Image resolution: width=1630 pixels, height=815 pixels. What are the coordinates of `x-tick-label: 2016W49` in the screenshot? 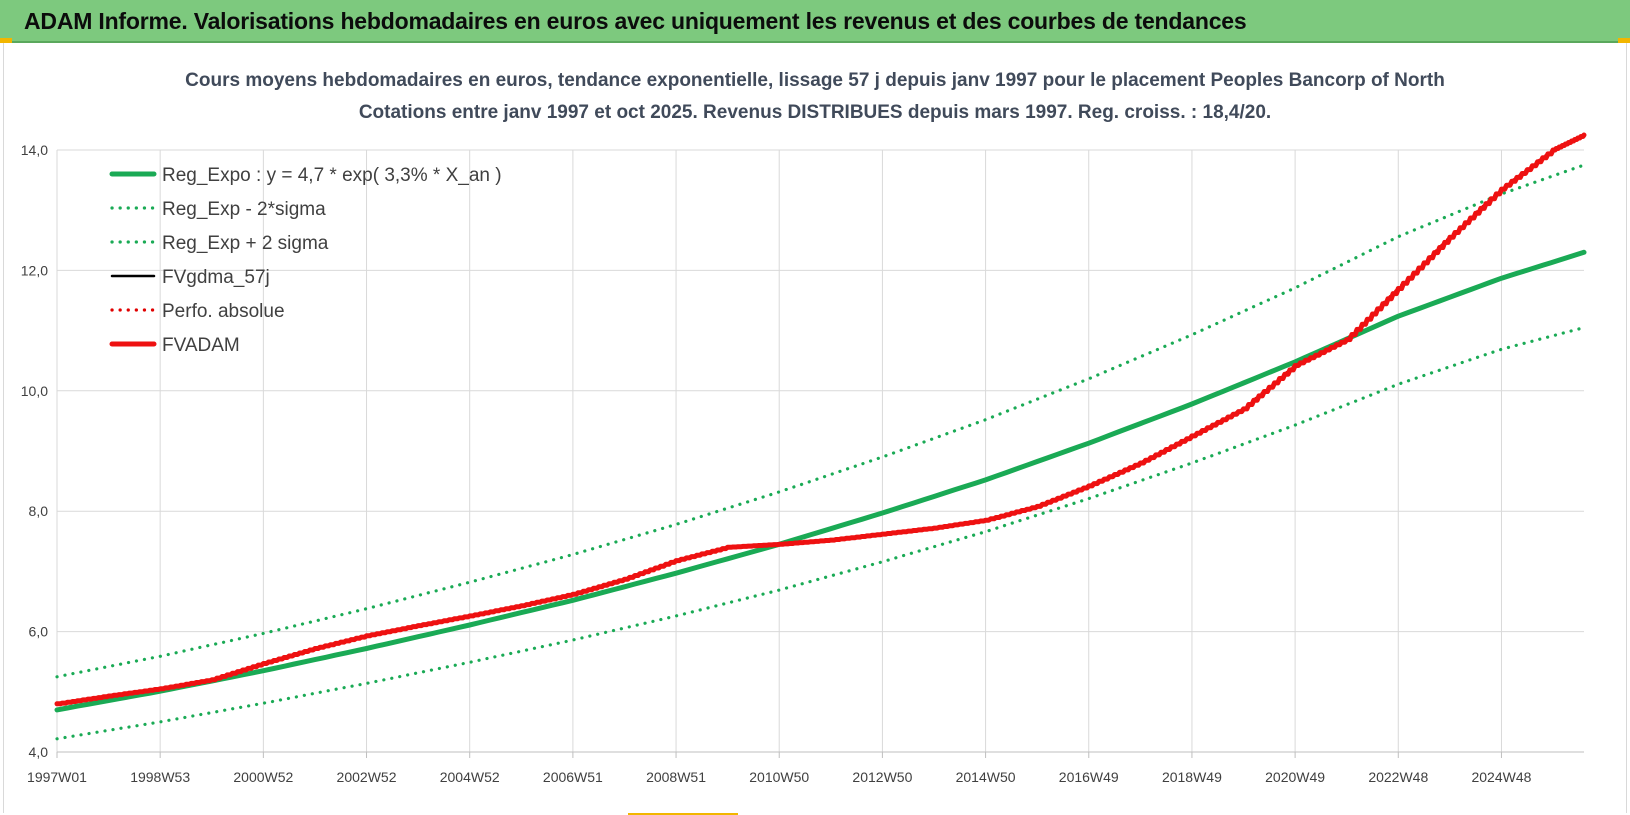 It's located at (1089, 777).